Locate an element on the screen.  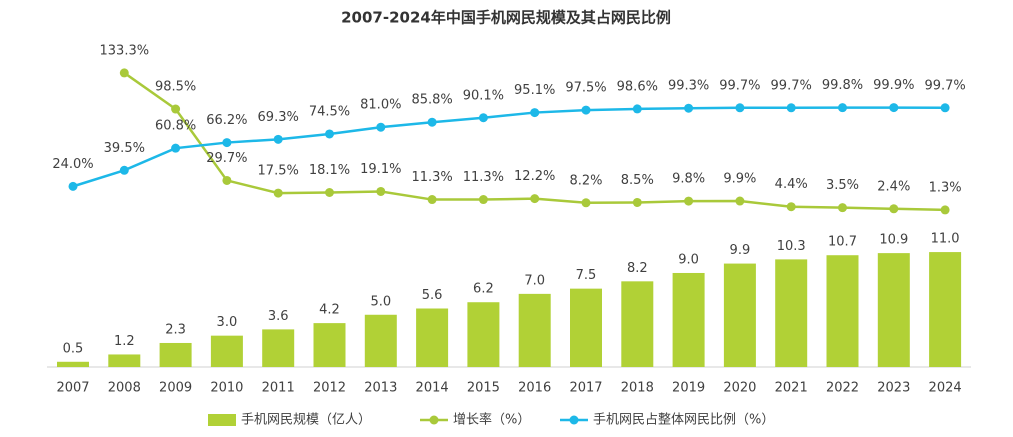
x-tick-label: 2010 is located at coordinates (226, 388).